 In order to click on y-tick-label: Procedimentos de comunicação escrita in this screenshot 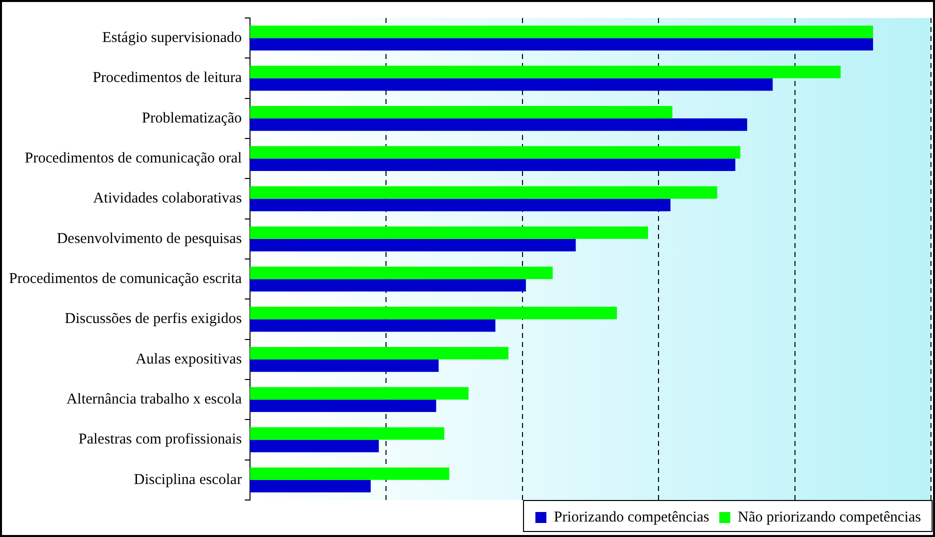, I will do `click(125, 279)`.